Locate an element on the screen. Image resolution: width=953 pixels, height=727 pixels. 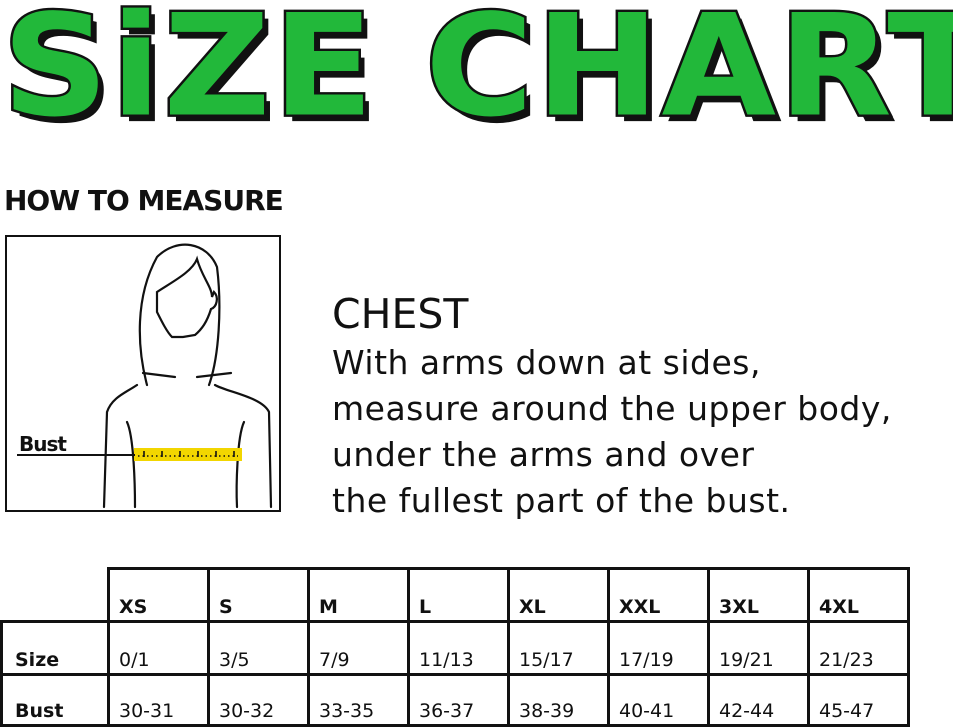
instruction-line: With arms down at sides, is located at coordinates (546, 362).